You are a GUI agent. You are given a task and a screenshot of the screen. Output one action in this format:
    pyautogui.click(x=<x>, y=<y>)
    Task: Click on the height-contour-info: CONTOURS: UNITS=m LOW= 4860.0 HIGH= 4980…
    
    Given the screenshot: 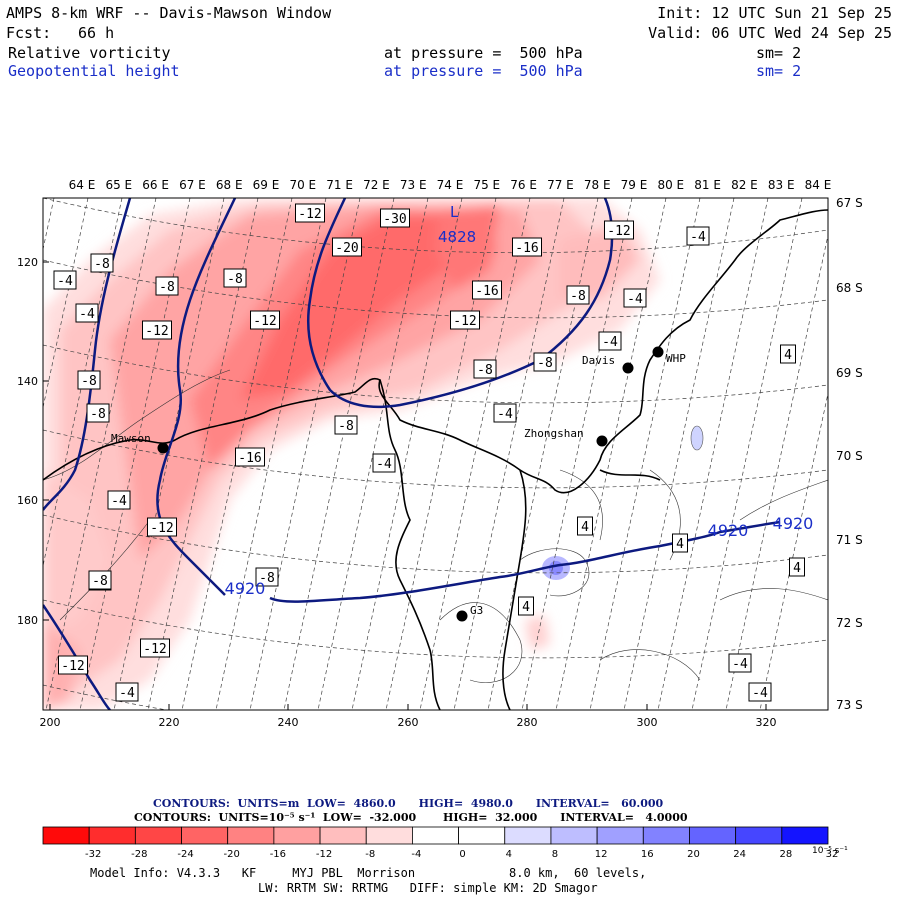 What is the action you would take?
    pyautogui.click(x=408, y=803)
    